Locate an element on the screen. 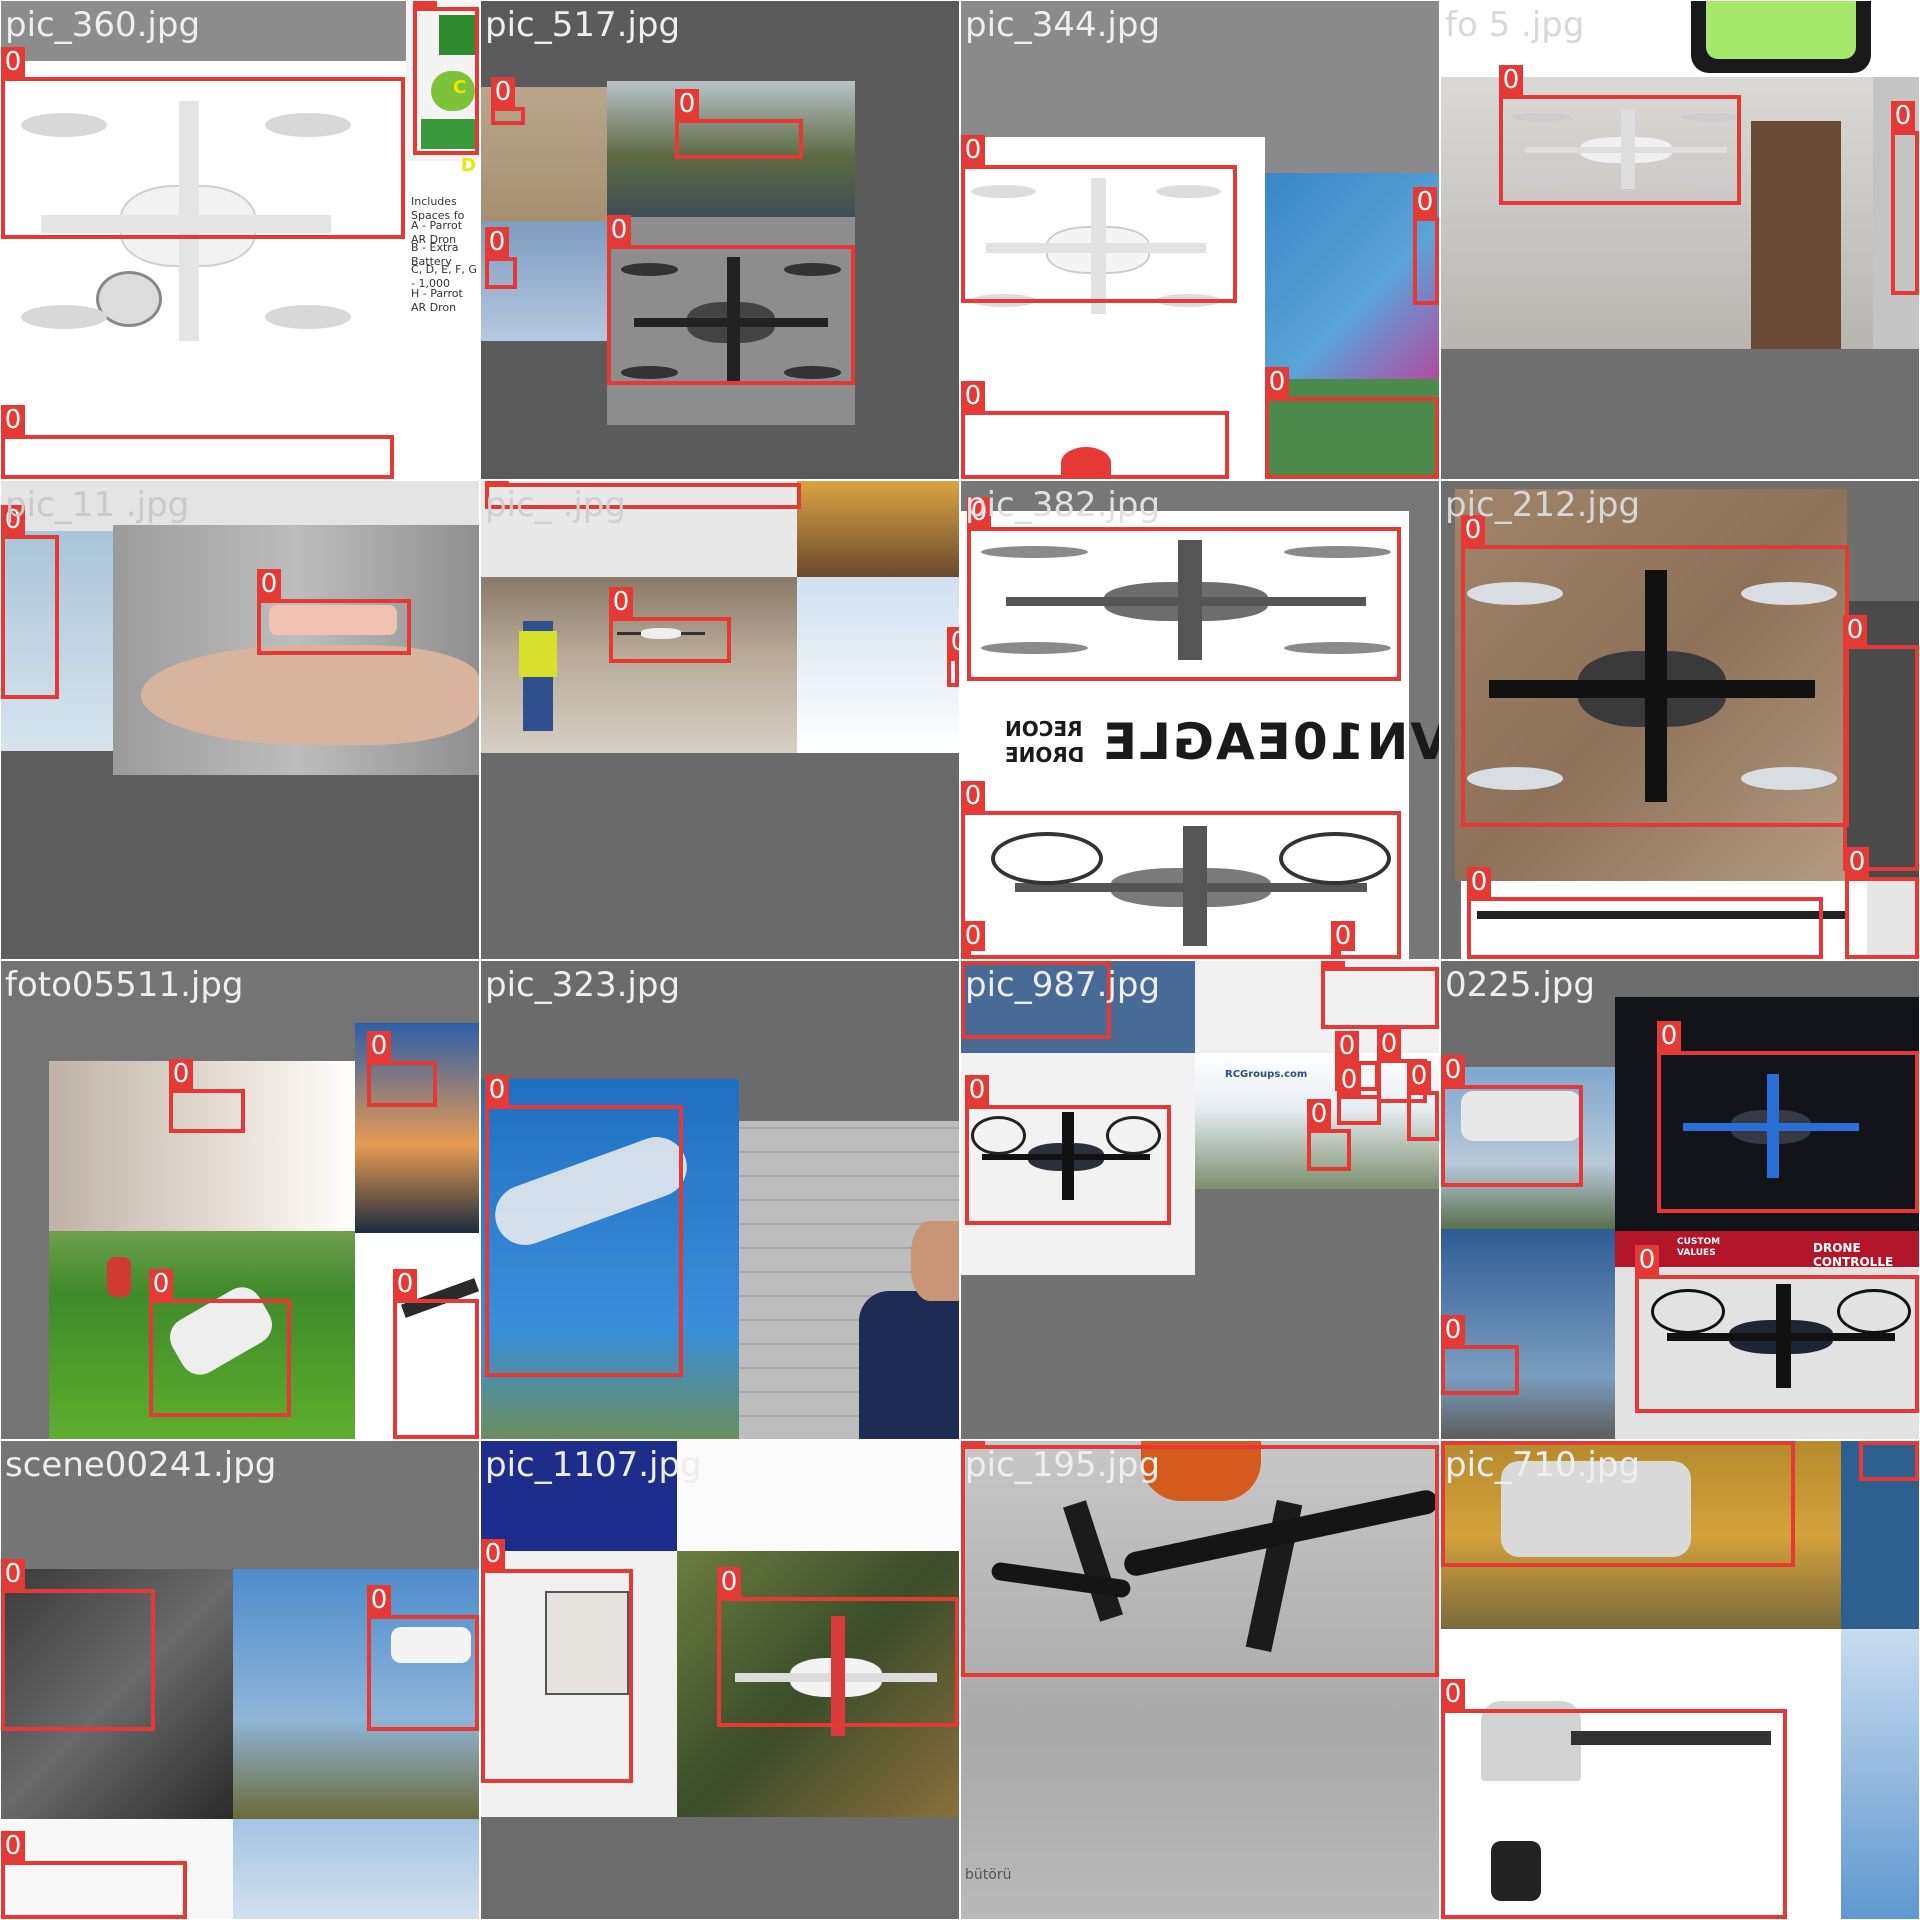 The image size is (1920, 1920). tile-pic-987: RCGroups.com pic_987.jpg 0 0 0 0 0 0 0 0 is located at coordinates (1200, 1200).